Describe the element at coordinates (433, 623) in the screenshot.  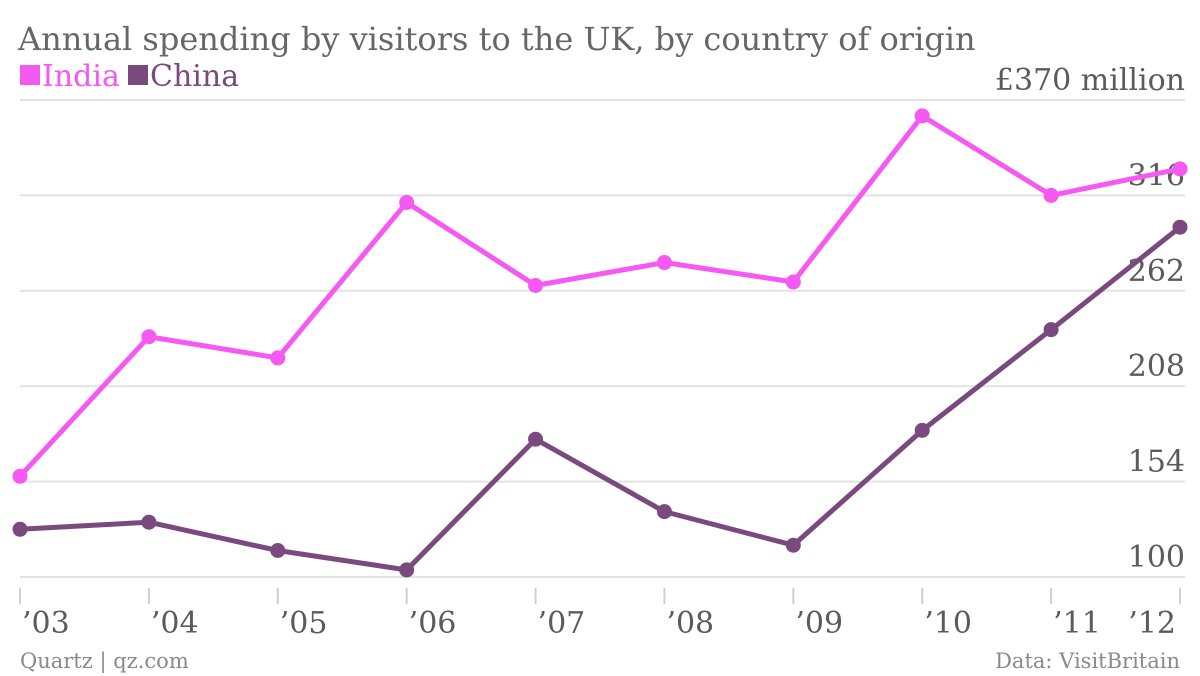
I see `x-tick-label: ’06` at that location.